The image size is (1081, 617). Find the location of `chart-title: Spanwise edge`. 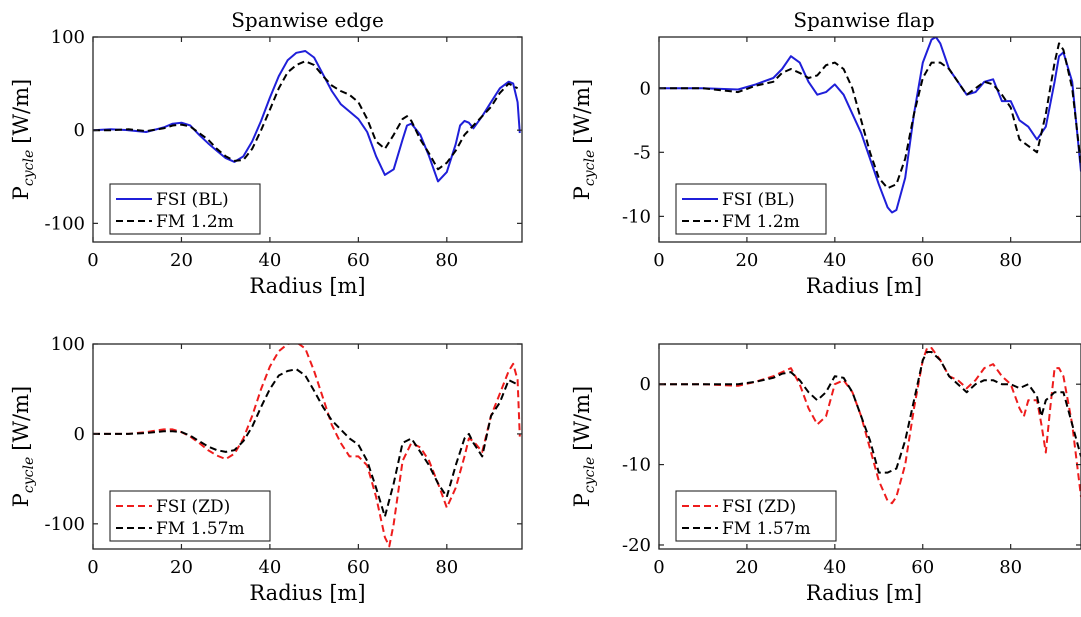

chart-title: Spanwise edge is located at coordinates (307, 20).